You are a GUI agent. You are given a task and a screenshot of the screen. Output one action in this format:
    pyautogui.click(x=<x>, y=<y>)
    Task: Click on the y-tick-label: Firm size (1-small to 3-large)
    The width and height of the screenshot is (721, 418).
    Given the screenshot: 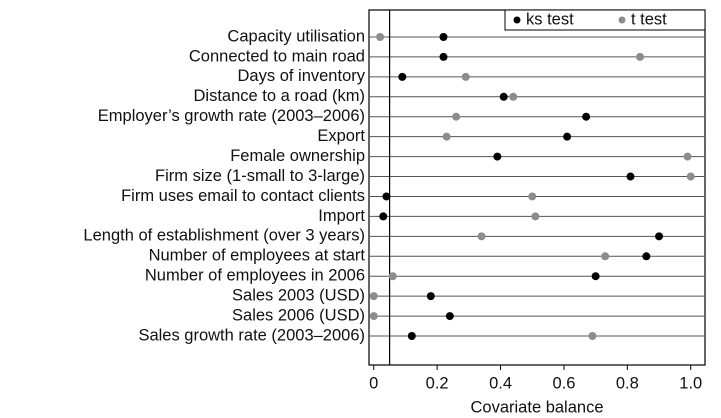 What is the action you would take?
    pyautogui.click(x=260, y=176)
    